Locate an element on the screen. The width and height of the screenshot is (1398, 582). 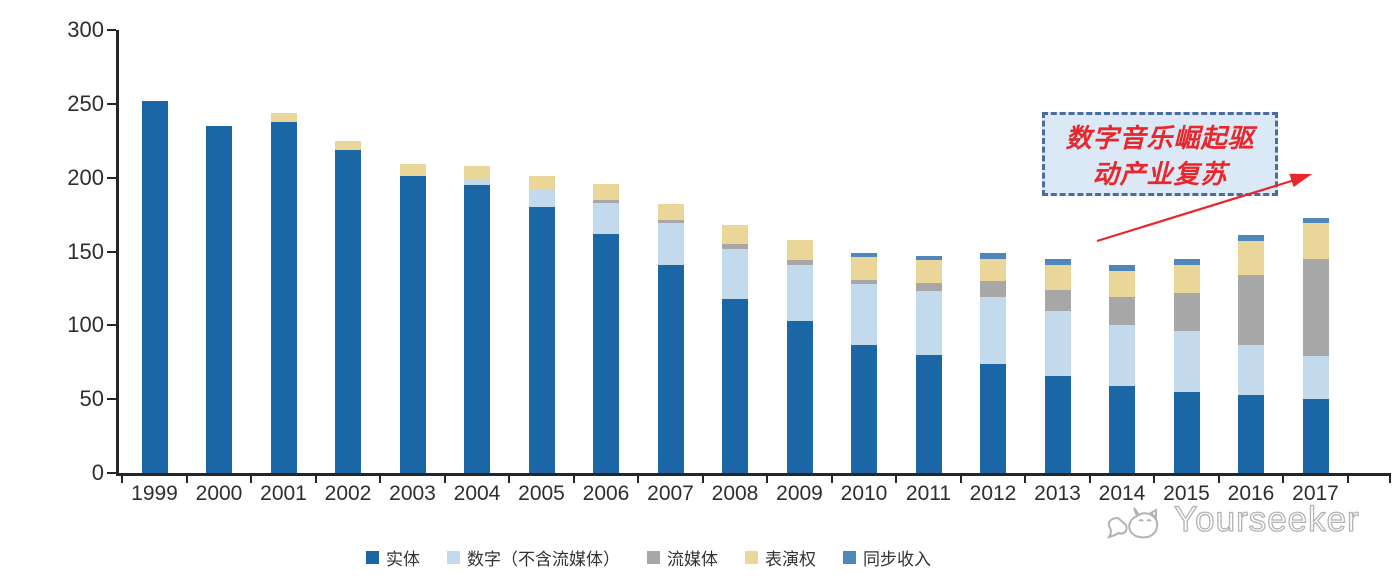
x-axis-label: 1999 is located at coordinates (154, 493).